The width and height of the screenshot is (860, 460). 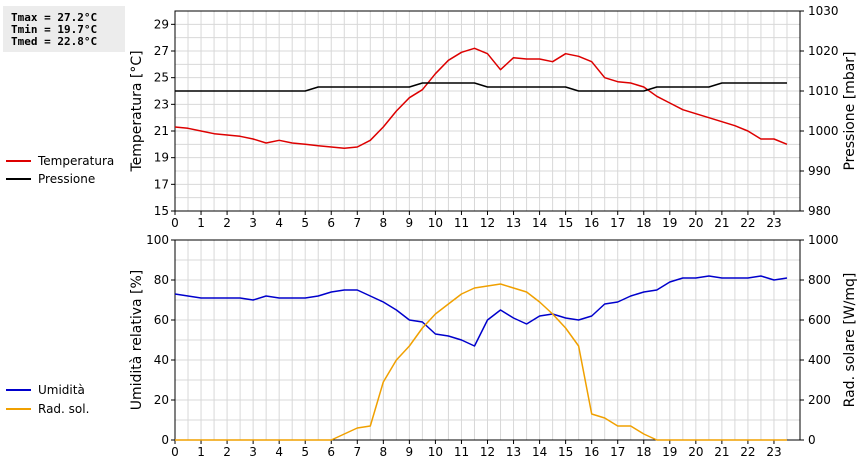 I want to click on y-tick-label: 20, so click(x=161, y=400).